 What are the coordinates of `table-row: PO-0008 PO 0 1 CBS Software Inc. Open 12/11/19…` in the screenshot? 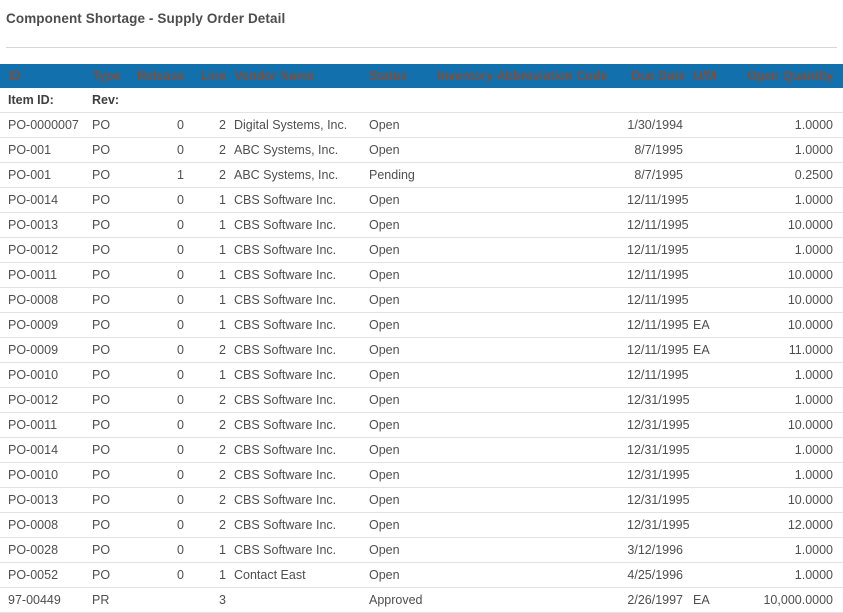 It's located at (421, 300).